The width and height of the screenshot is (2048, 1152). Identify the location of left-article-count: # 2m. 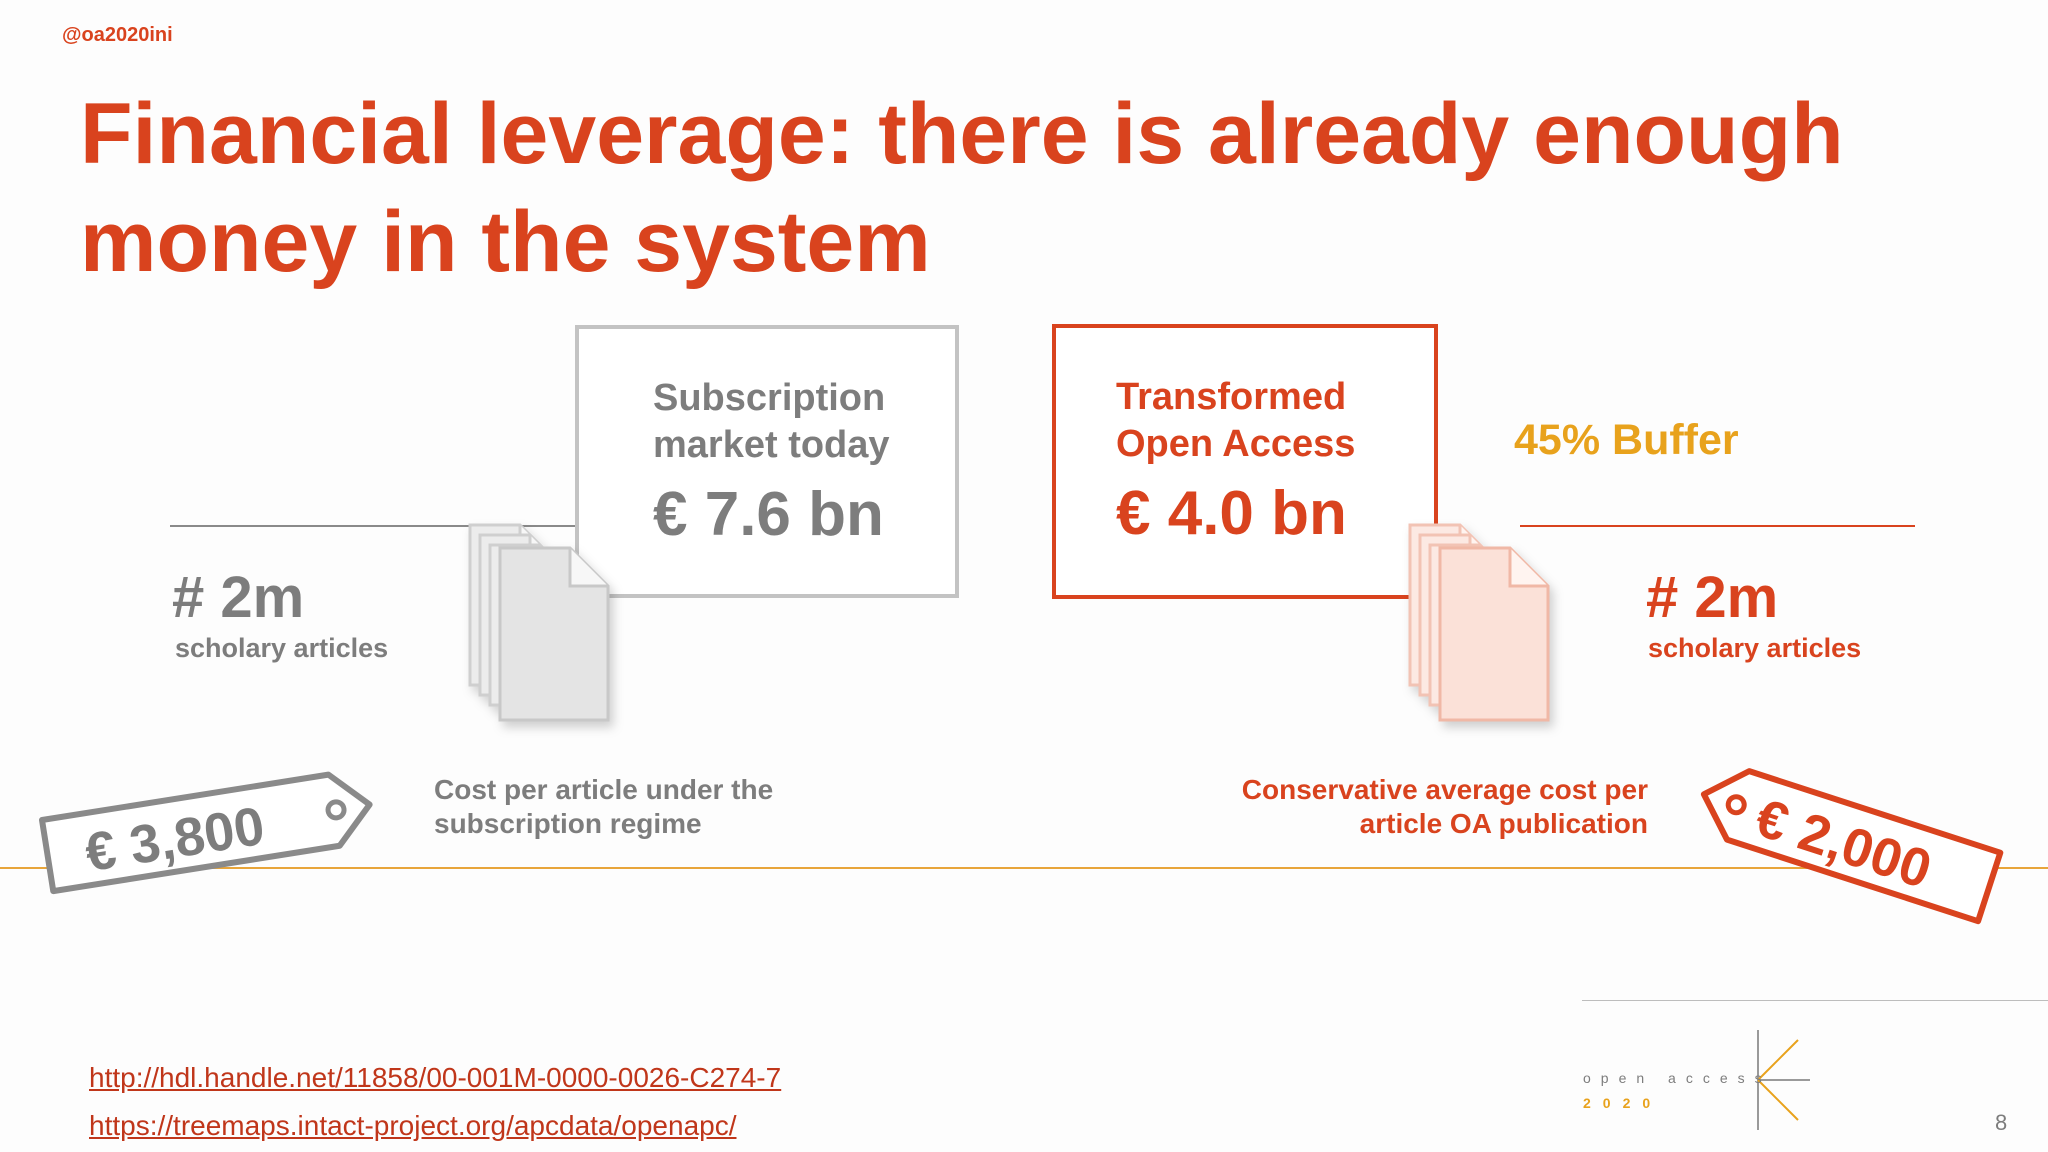
(238, 597).